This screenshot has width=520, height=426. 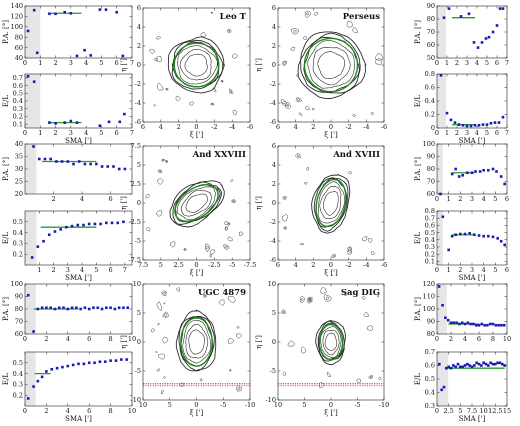 What do you see at coordinates (431, 6) in the screenshot?
I see `y-tick-label: 90` at bounding box center [431, 6].